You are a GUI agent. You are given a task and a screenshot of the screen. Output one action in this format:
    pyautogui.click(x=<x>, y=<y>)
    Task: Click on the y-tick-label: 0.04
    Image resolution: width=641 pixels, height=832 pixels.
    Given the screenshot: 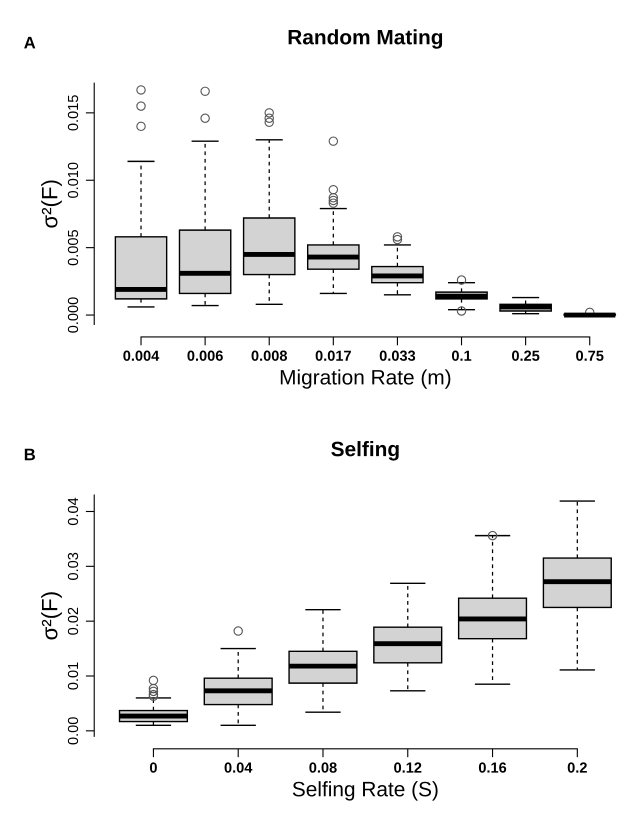 What is the action you would take?
    pyautogui.click(x=73, y=512)
    